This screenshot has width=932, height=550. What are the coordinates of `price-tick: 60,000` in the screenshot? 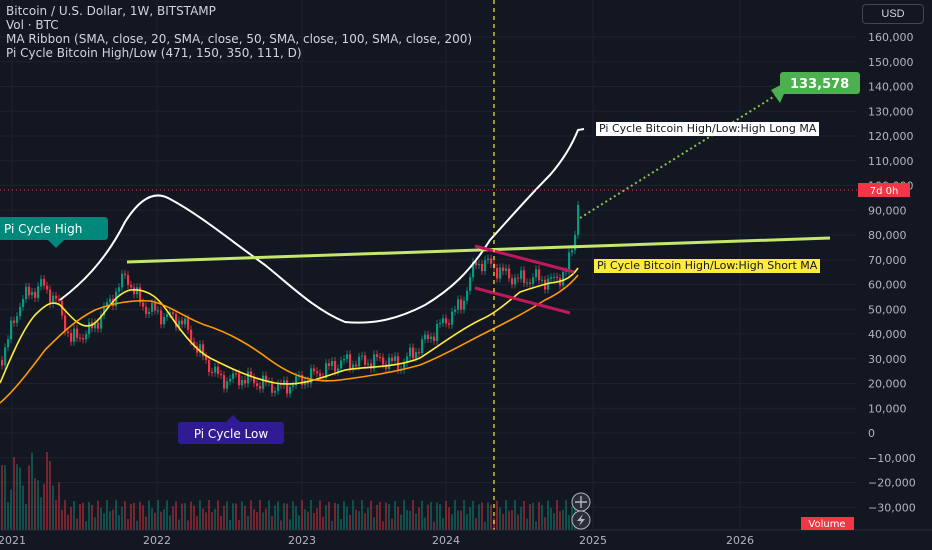 It's located at (887, 285).